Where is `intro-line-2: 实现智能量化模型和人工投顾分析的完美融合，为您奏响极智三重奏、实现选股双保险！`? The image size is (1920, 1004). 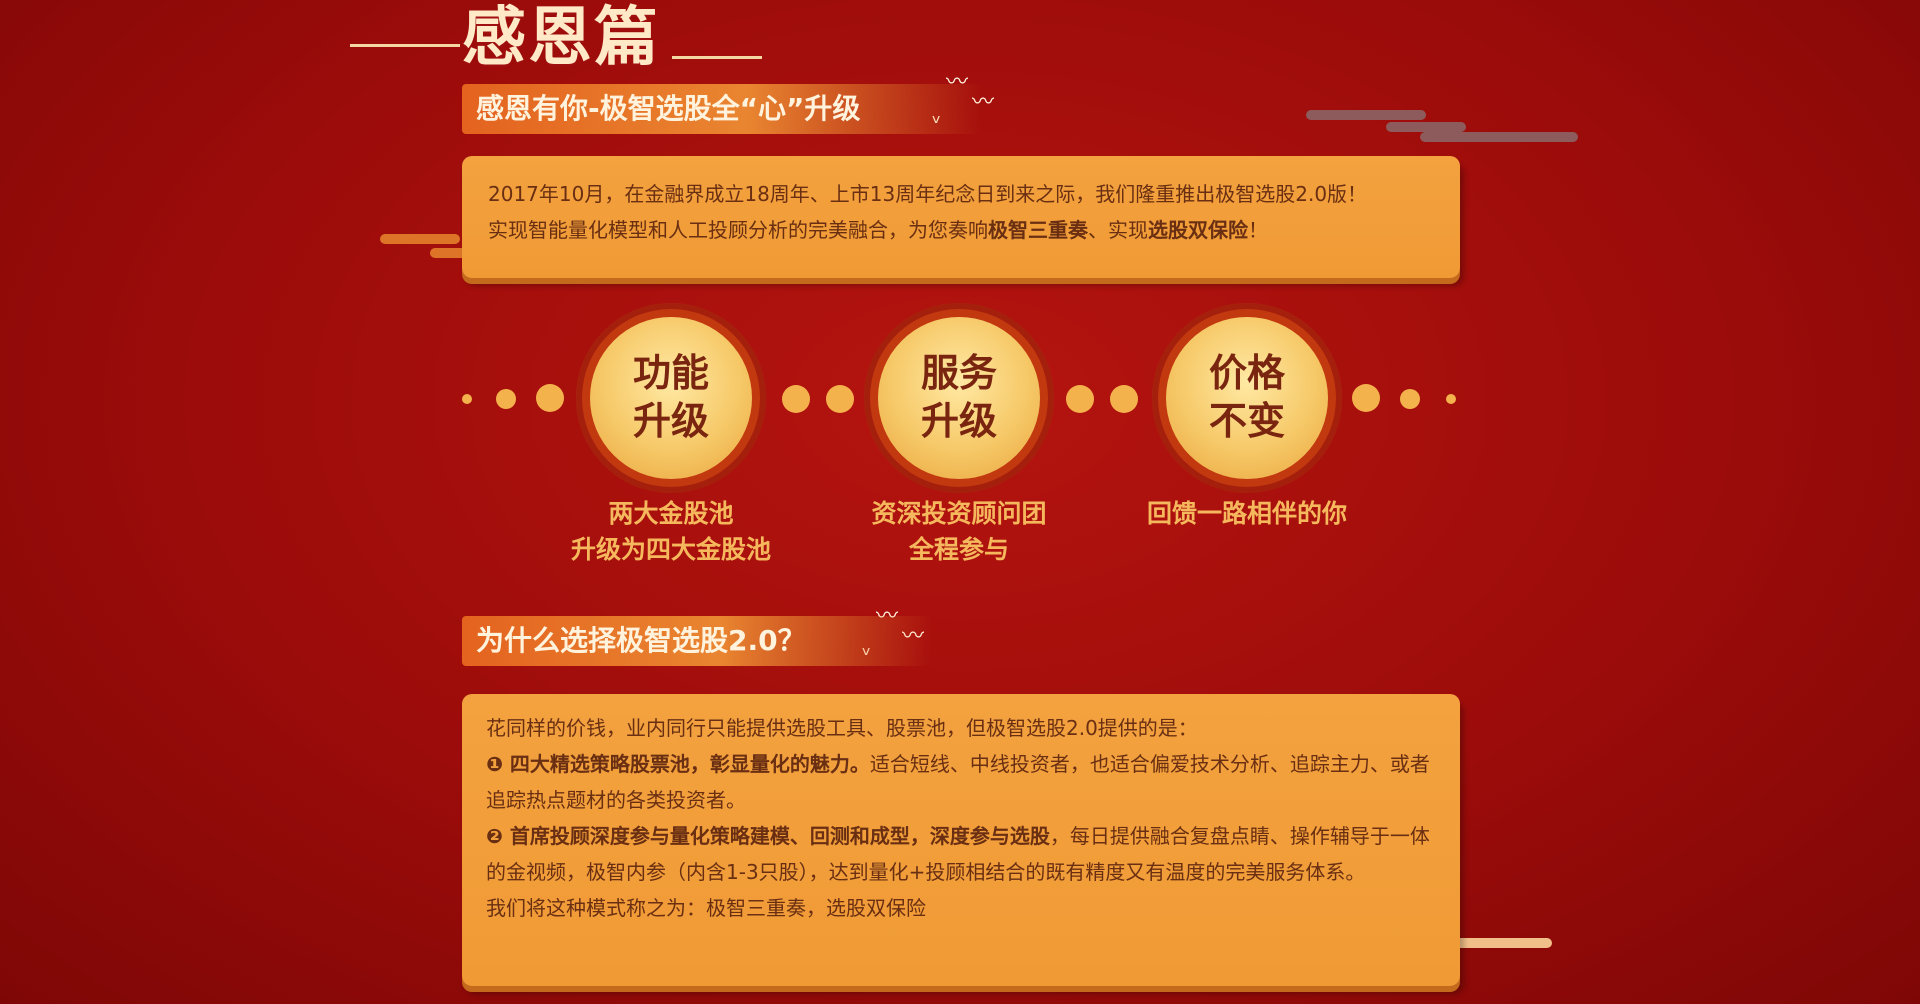 intro-line-2: 实现智能量化模型和人工投顾分析的完美融合，为您奏响极智三重奏、实现选股双保险！ is located at coordinates (878, 230).